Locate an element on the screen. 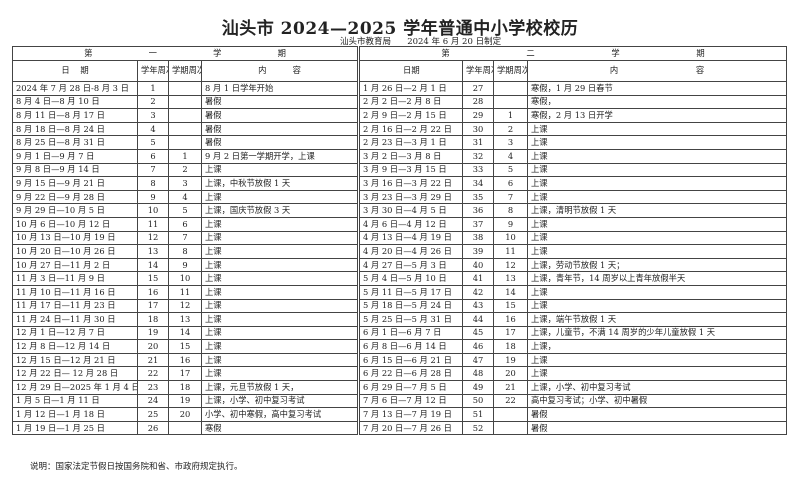 This screenshot has width=800, height=483. content: 上课，国庆节放假 3 天 is located at coordinates (279, 210).